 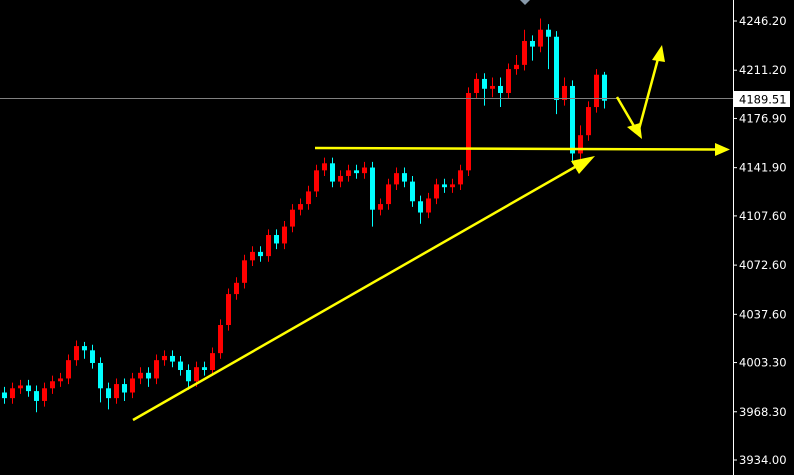 What do you see at coordinates (763, 265) in the screenshot?
I see `price-tick-label: 4072.60` at bounding box center [763, 265].